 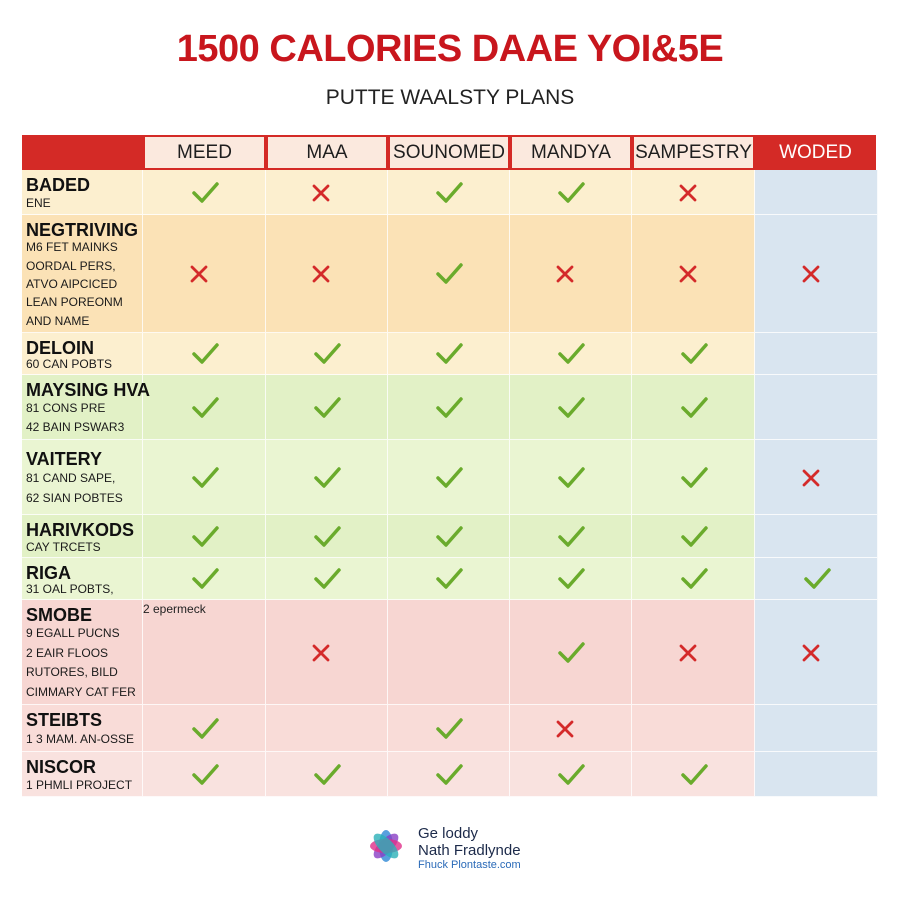 I want to click on row-title: DELOIN, so click(x=60, y=348).